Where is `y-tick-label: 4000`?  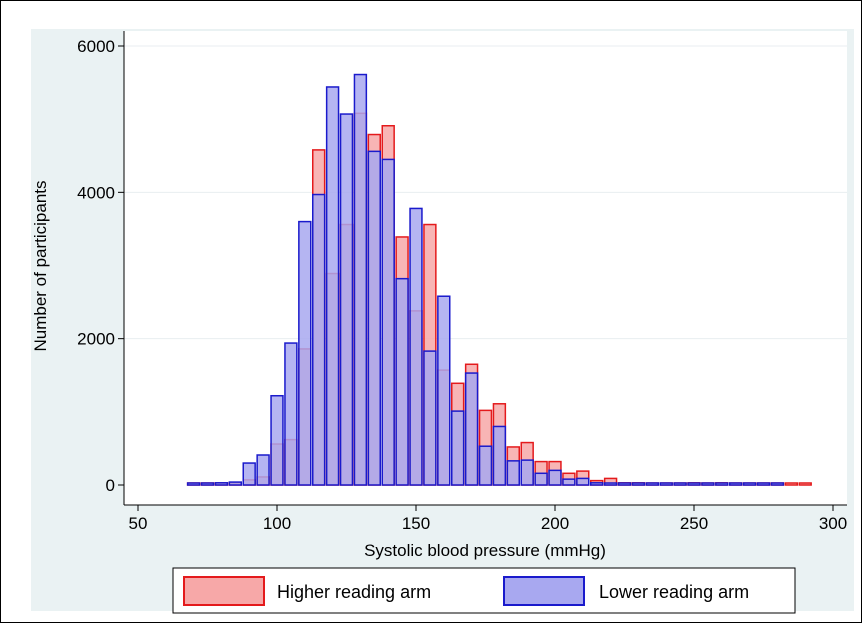
y-tick-label: 4000 is located at coordinates (96, 192).